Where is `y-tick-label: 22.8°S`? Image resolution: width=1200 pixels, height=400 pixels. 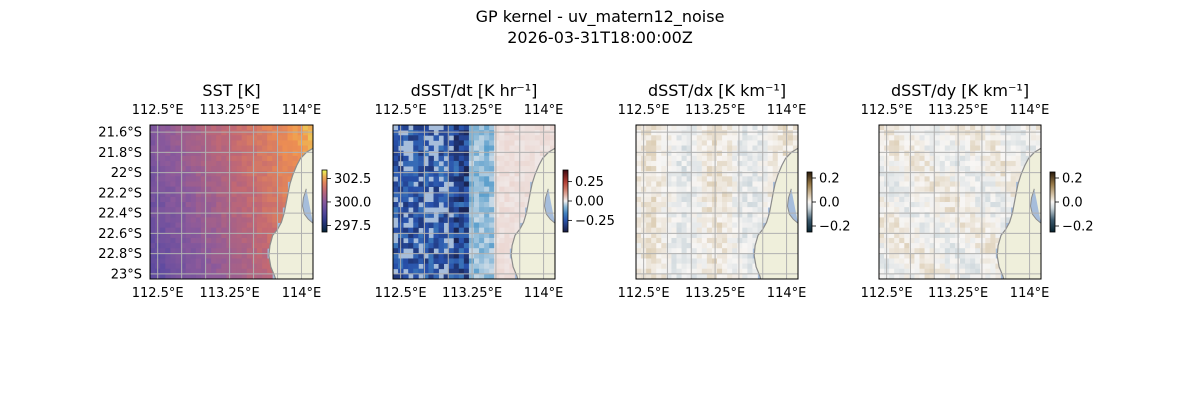 y-tick-label: 22.8°S is located at coordinates (120, 254).